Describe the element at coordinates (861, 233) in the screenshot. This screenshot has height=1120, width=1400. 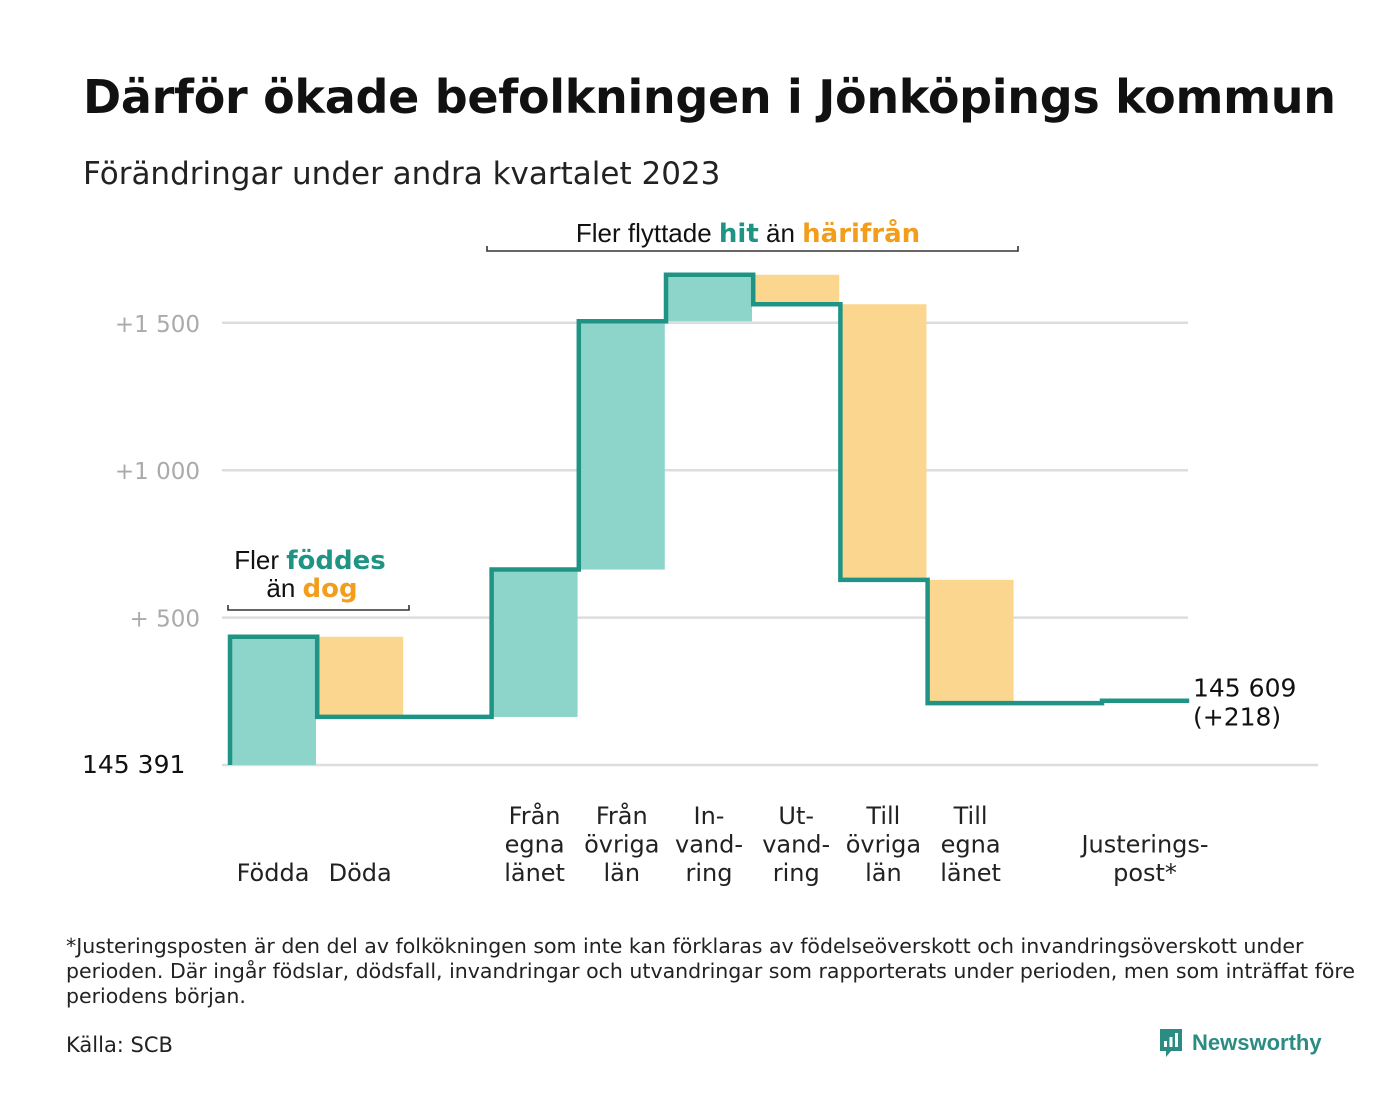
I see `annotation-out-text: härifrån` at that location.